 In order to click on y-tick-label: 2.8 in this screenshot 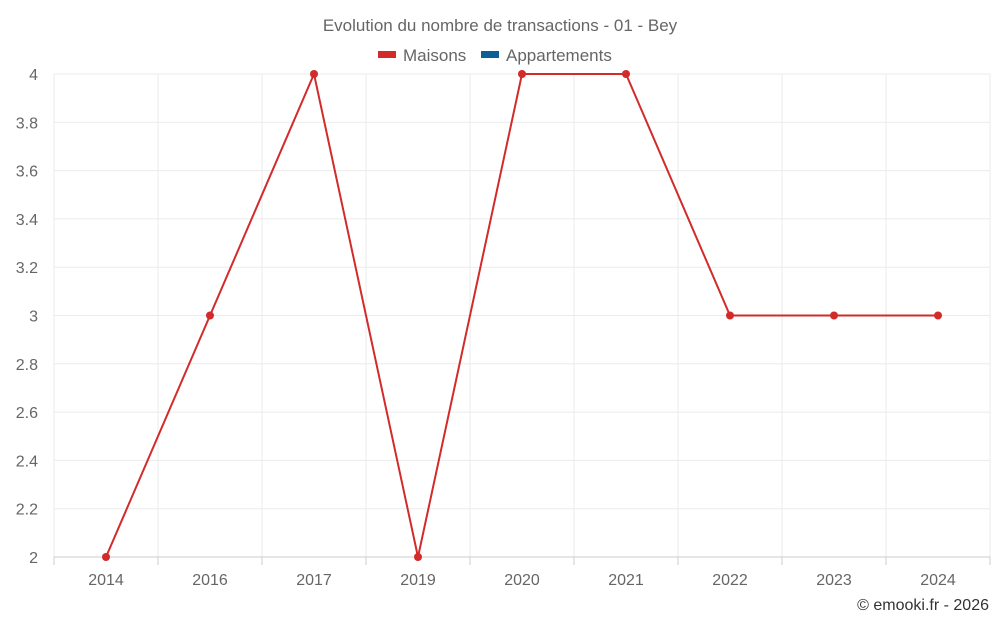, I will do `click(27, 365)`.